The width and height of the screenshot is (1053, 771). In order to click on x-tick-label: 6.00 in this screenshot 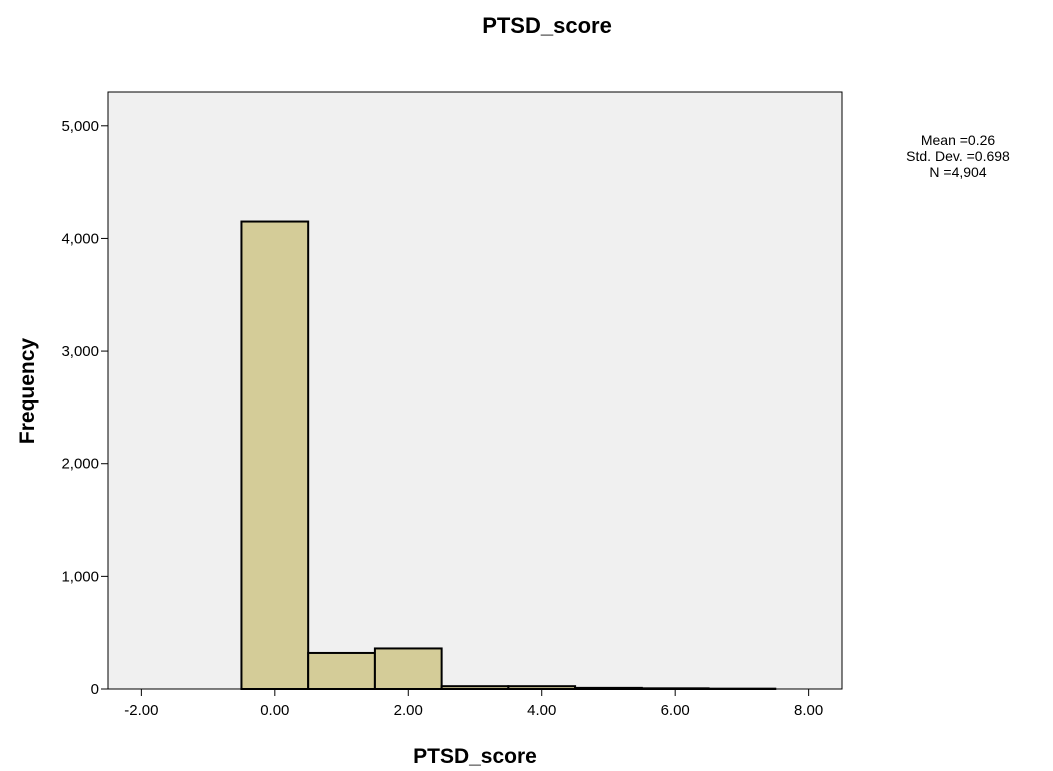, I will do `click(675, 710)`.